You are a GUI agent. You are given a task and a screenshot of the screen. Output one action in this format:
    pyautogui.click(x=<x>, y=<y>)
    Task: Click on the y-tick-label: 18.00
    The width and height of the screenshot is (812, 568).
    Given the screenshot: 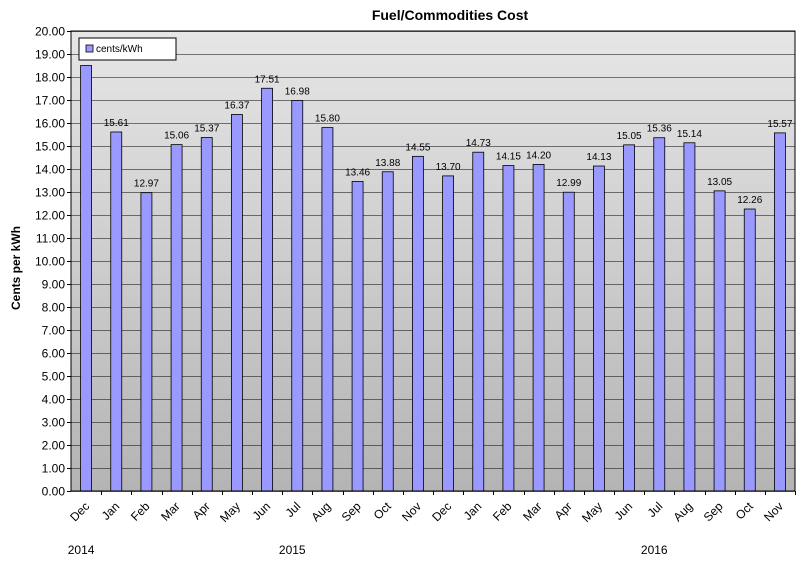 What is the action you would take?
    pyautogui.click(x=50, y=78)
    